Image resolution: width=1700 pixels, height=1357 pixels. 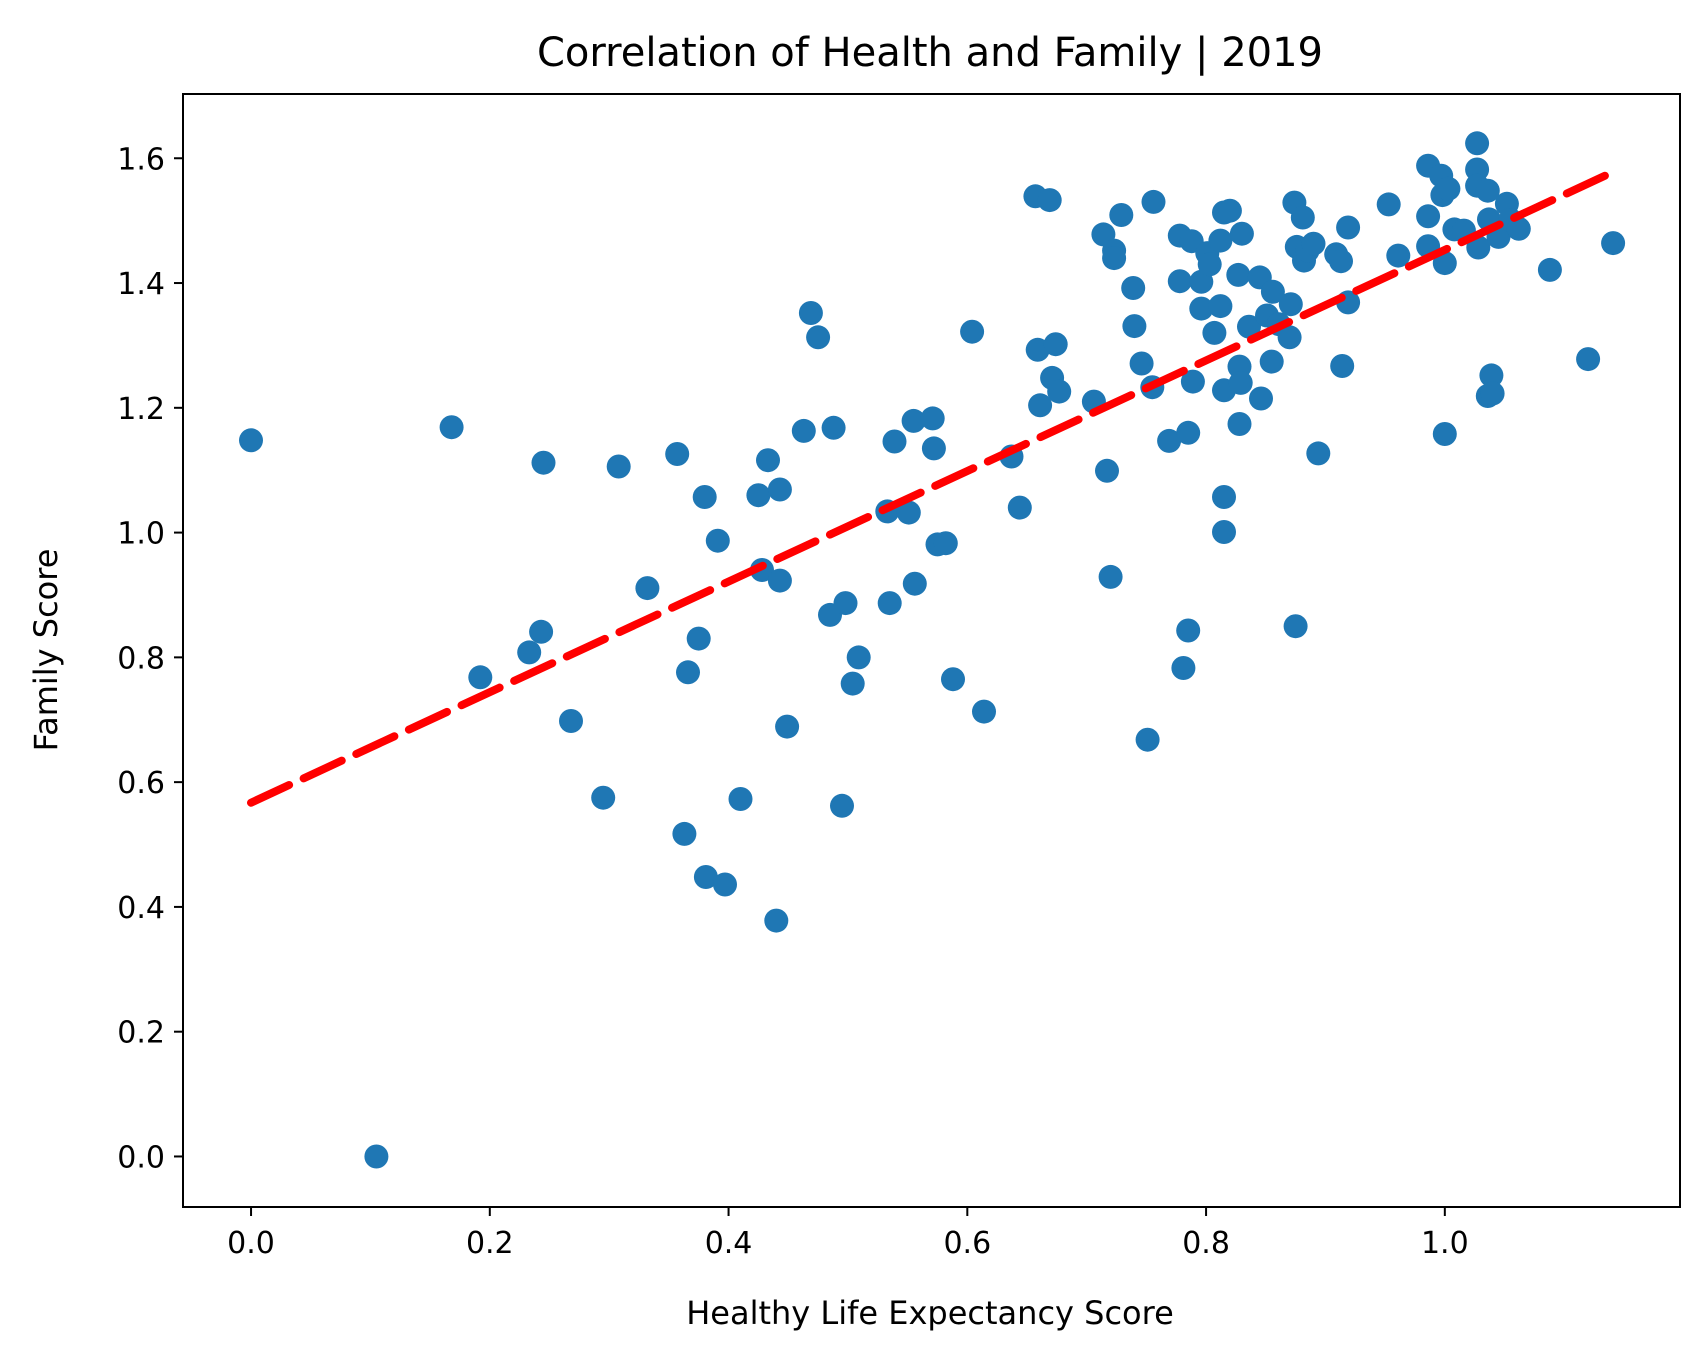 I want to click on y-tick-label: 0.4, so click(x=141, y=908).